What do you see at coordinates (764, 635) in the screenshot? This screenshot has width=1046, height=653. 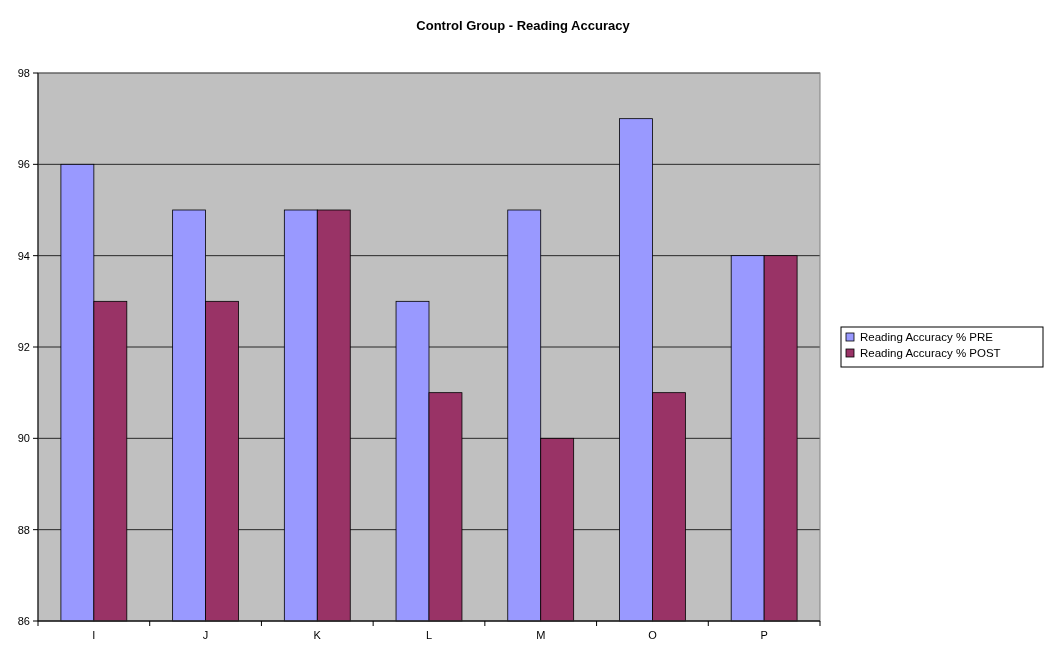 I see `x-tick-label: P` at bounding box center [764, 635].